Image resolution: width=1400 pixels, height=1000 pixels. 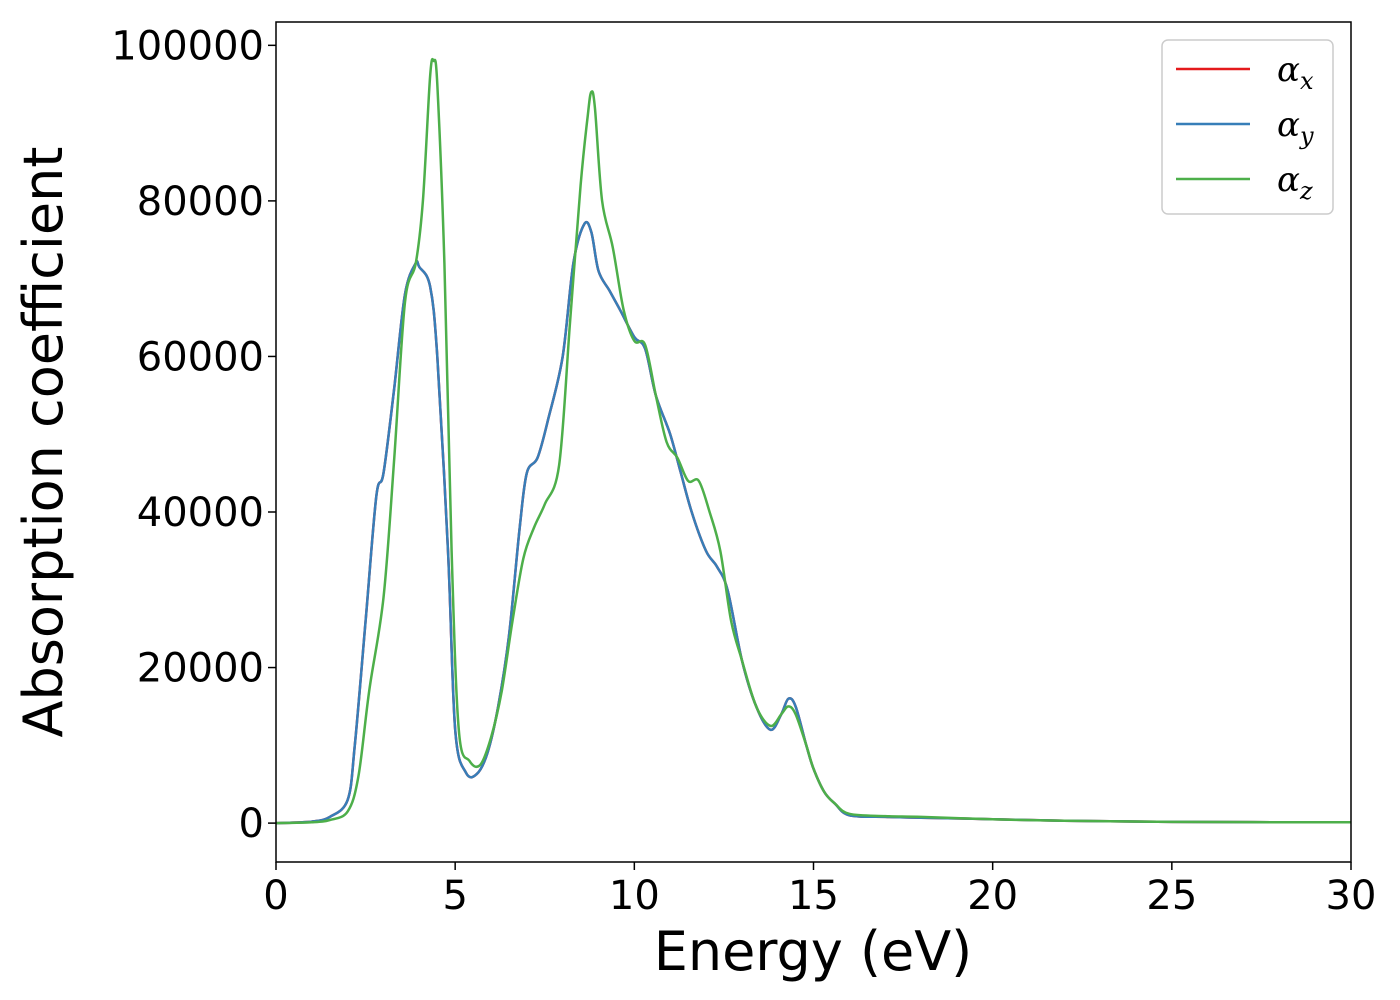 I want to click on x-axis: 0 5 10 15 20 25 30, so click(x=819, y=890).